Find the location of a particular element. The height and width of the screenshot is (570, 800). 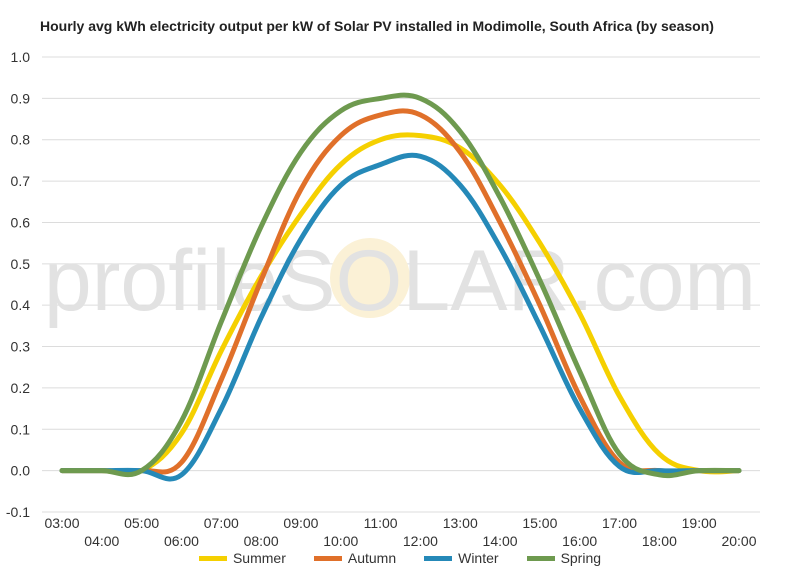

y-tick-label: -0.1 is located at coordinates (18, 512).